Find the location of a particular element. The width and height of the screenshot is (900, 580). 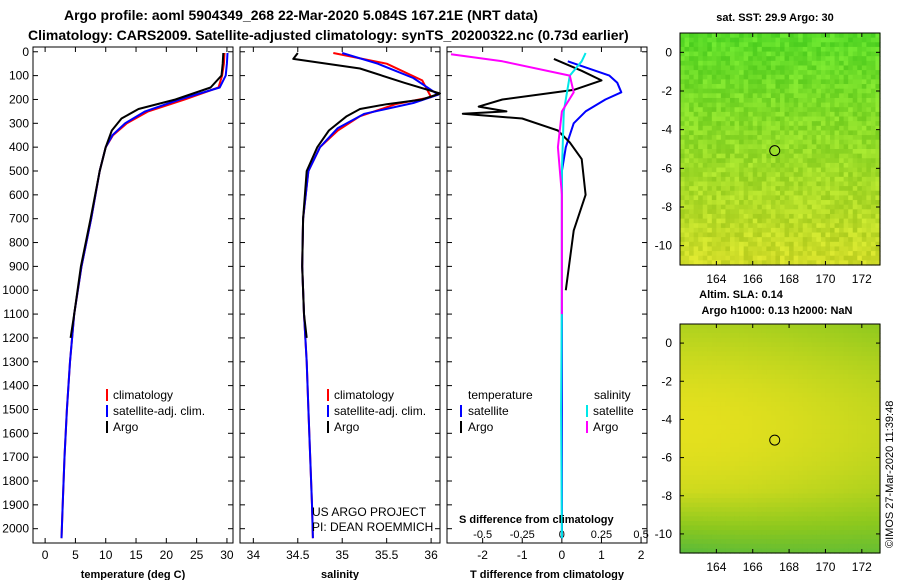

map-x-tick-label: 168 is located at coordinates (789, 279).